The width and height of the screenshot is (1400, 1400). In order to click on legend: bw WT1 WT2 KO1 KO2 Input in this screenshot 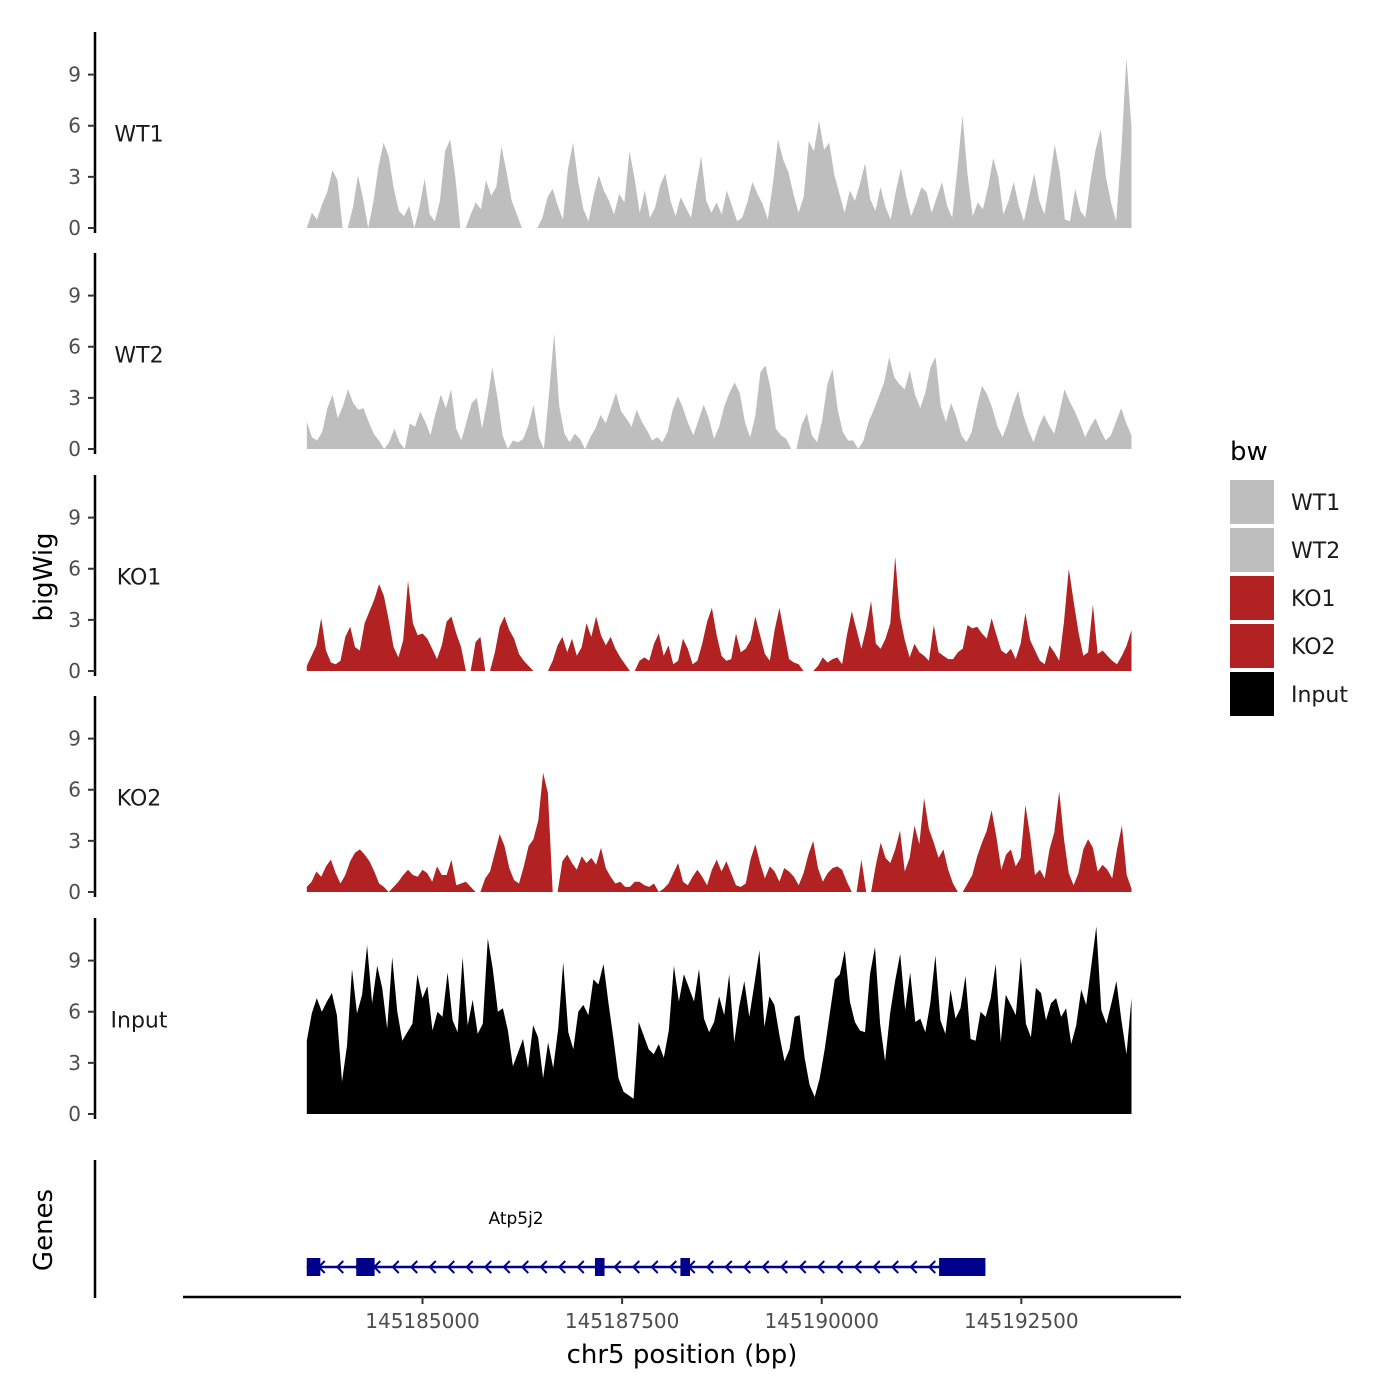, I will do `click(1289, 576)`.